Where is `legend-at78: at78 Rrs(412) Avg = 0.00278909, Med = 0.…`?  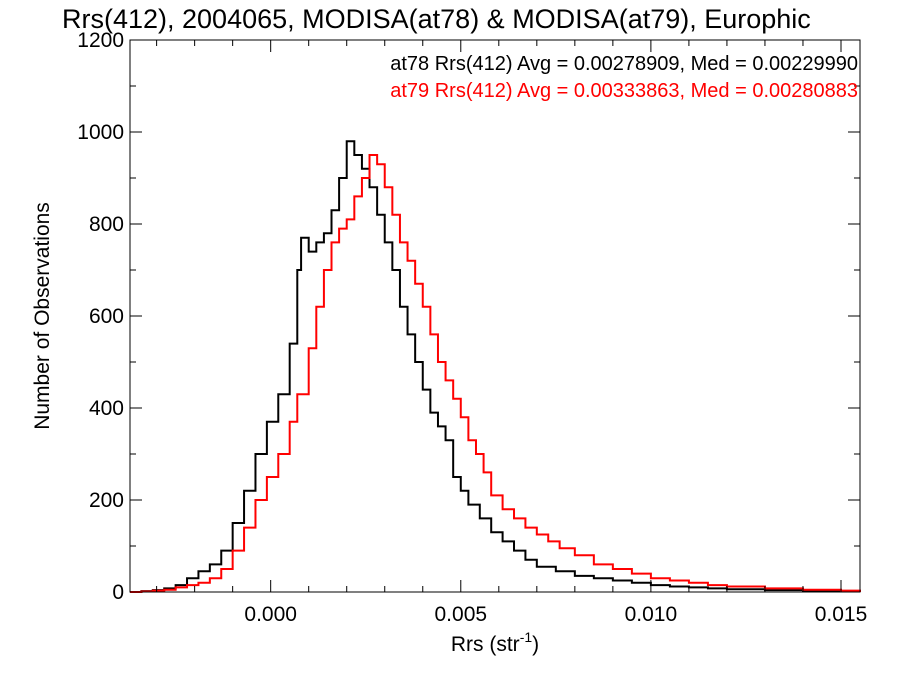 legend-at78: at78 Rrs(412) Avg = 0.00278909, Med = 0.… is located at coordinates (624, 64).